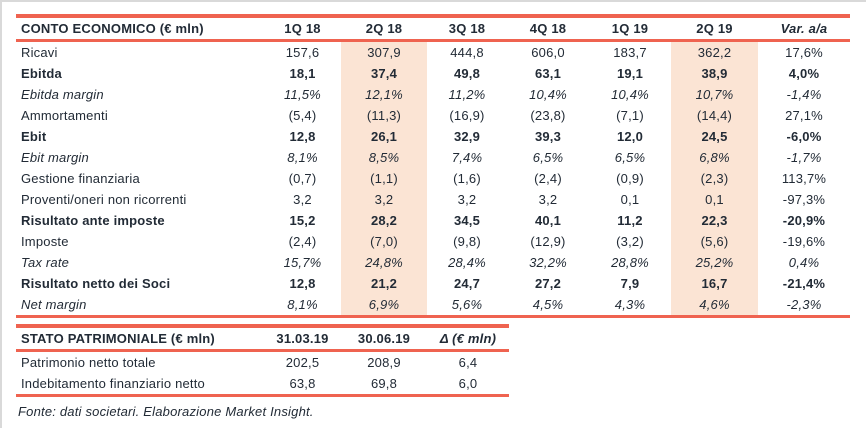 Image resolution: width=866 pixels, height=428 pixels. I want to click on column-header: 2Q 19, so click(714, 28).